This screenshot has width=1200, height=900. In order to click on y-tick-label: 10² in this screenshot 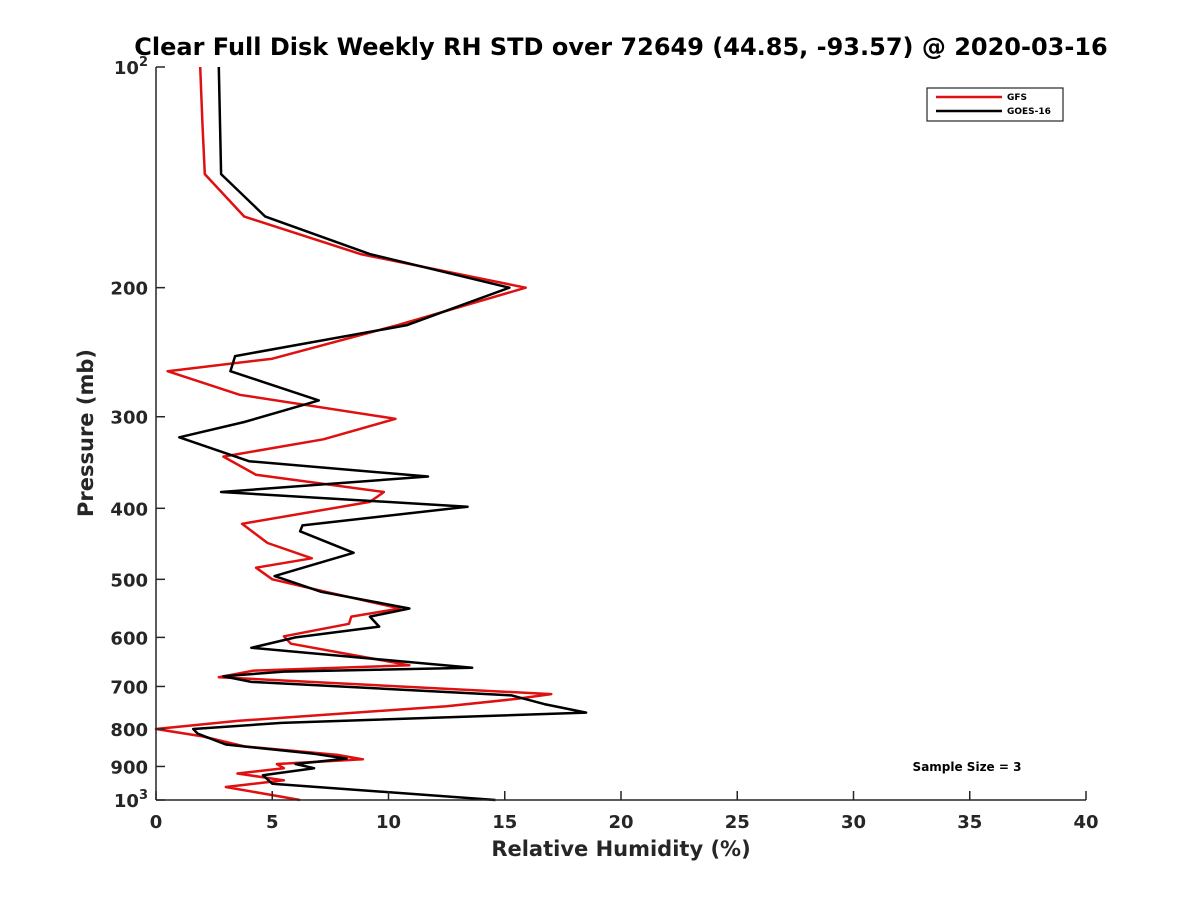, I will do `click(131, 67)`.